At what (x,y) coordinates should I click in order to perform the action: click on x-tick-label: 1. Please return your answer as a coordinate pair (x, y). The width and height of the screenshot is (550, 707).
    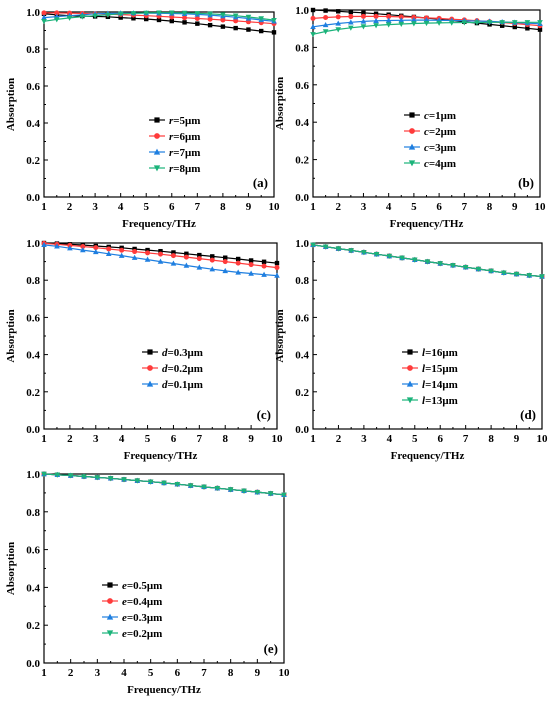
    Looking at the image, I should click on (44, 439).